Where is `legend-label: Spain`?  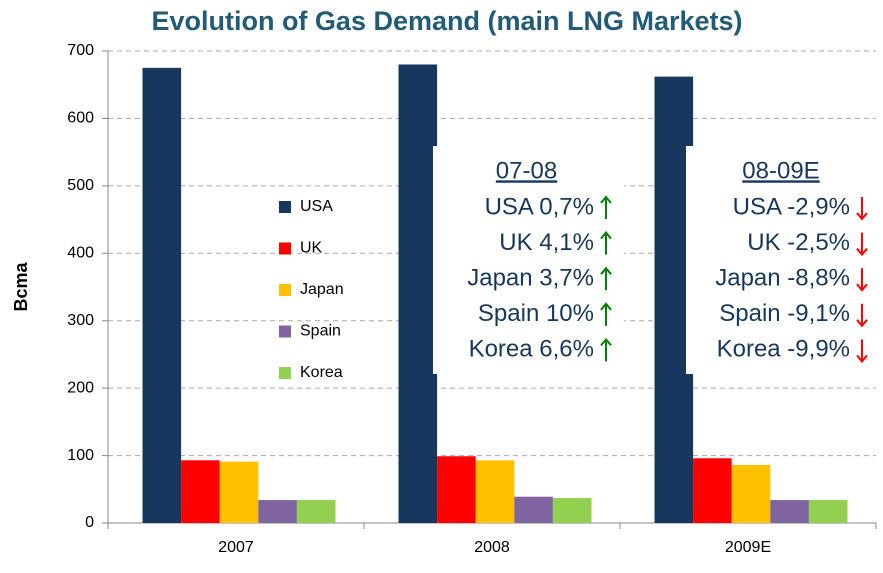 legend-label: Spain is located at coordinates (320, 331).